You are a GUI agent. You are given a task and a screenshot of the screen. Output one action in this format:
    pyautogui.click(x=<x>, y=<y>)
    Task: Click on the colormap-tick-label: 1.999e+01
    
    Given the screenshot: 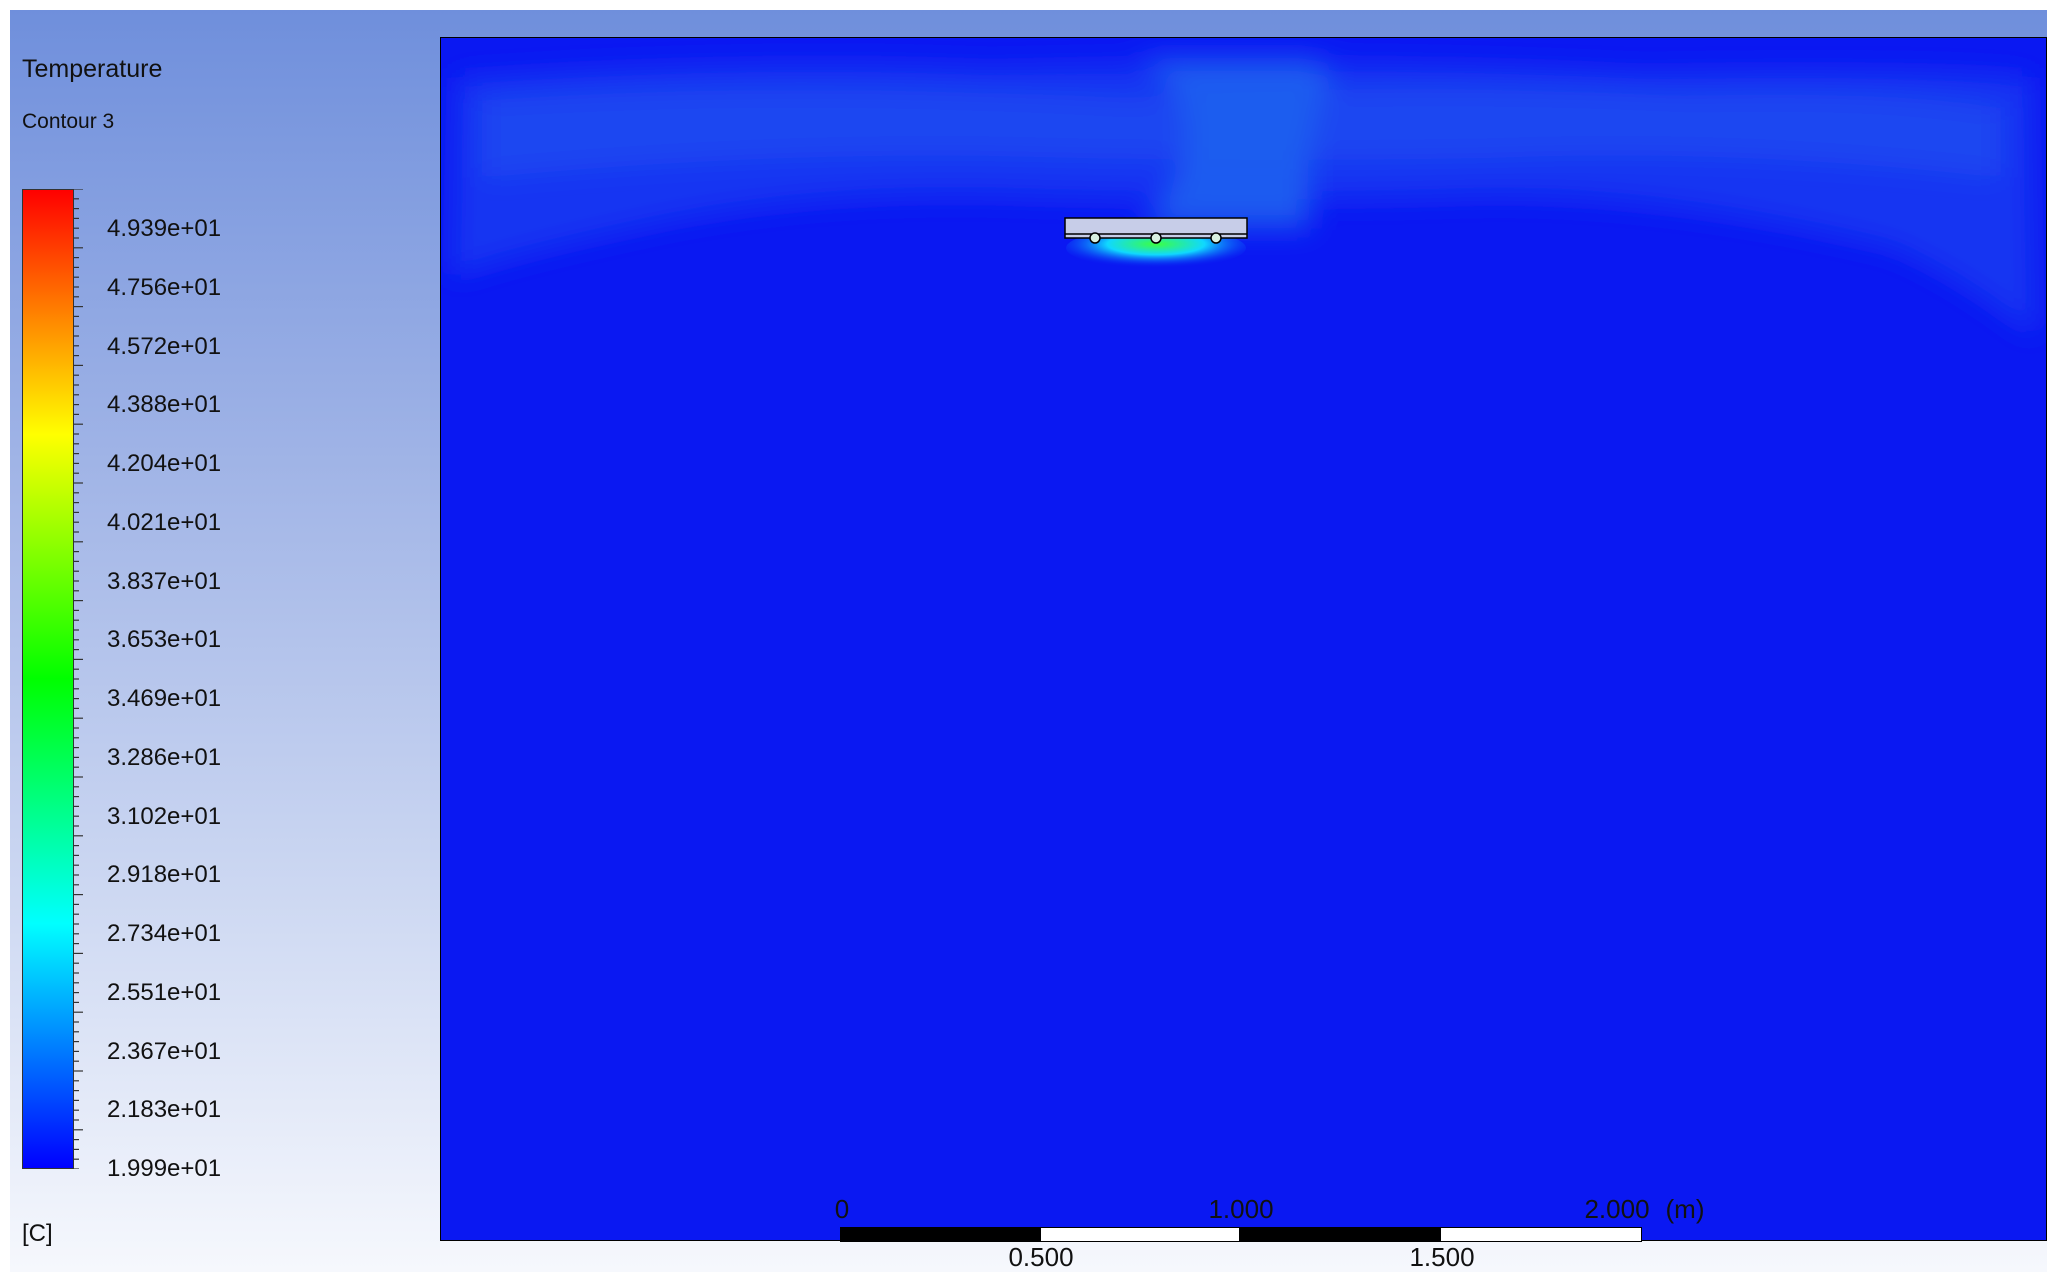 What is the action you would take?
    pyautogui.click(x=164, y=1168)
    